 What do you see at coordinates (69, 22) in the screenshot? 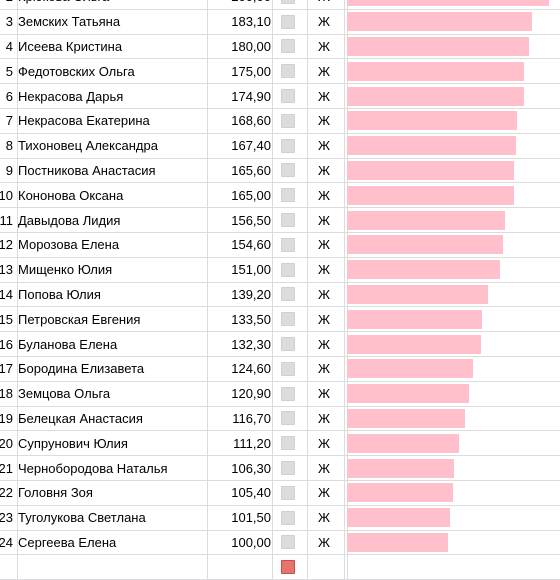
I see `name-cell: Земских Татьяна` at bounding box center [69, 22].